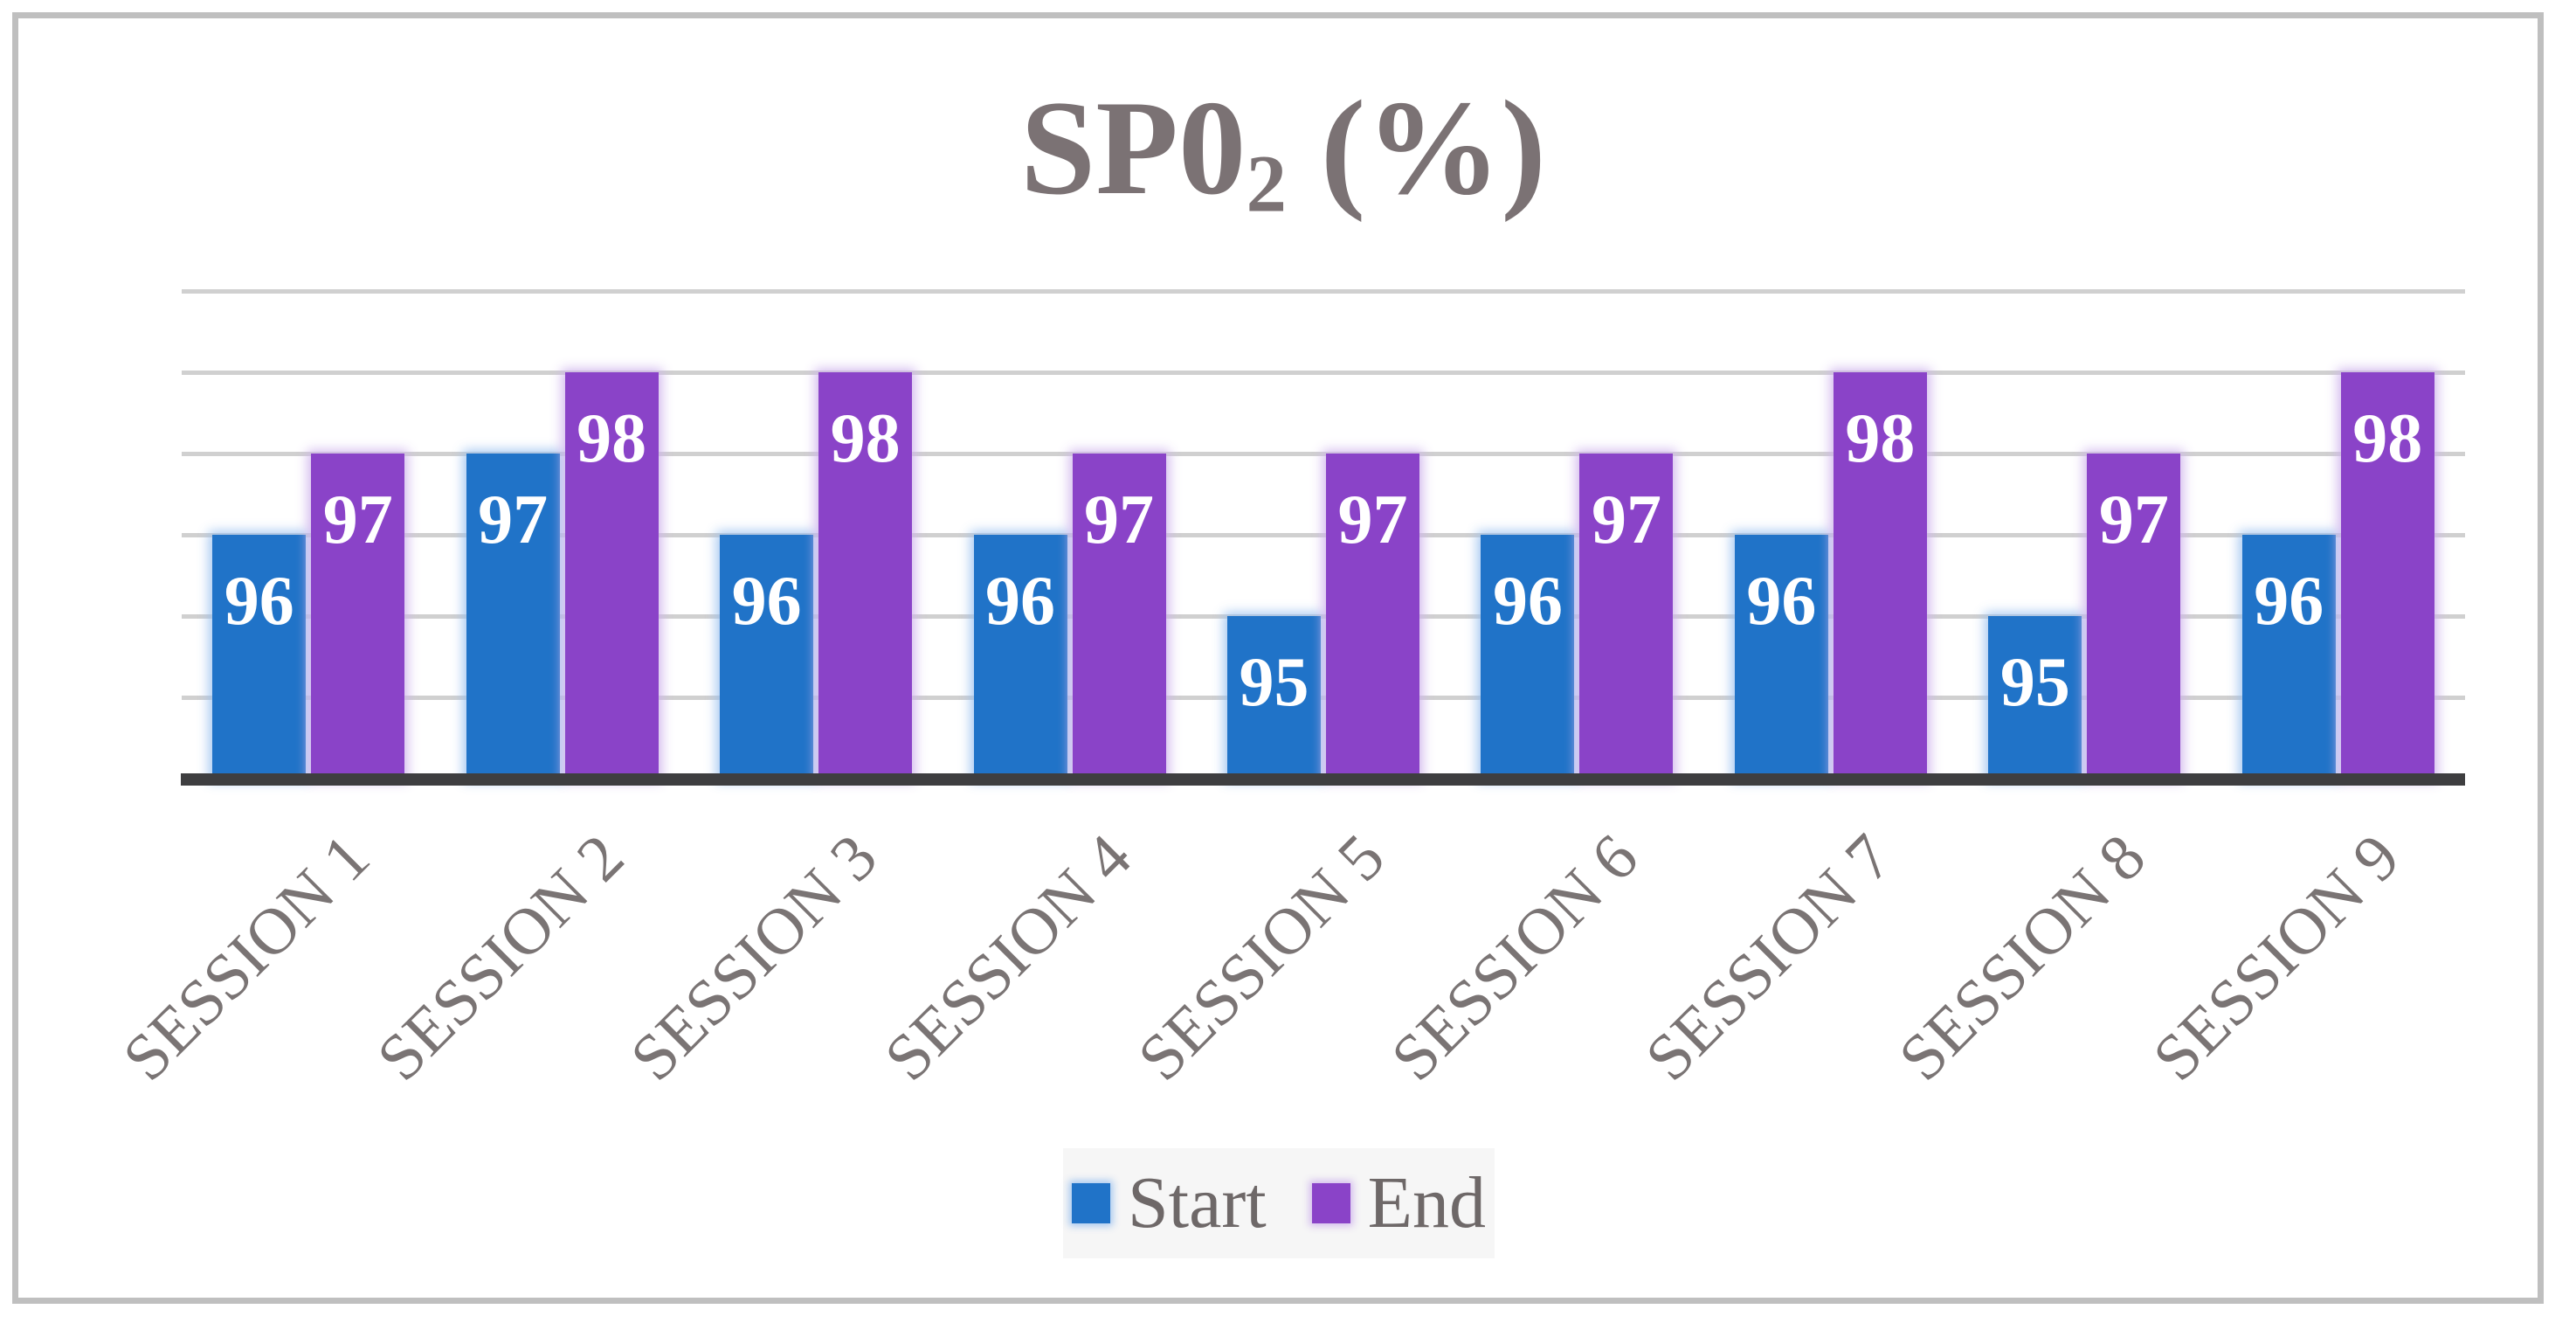 This screenshot has height=1323, width=2576. I want to click on data-label-end-session-4: 97, so click(1119, 519).